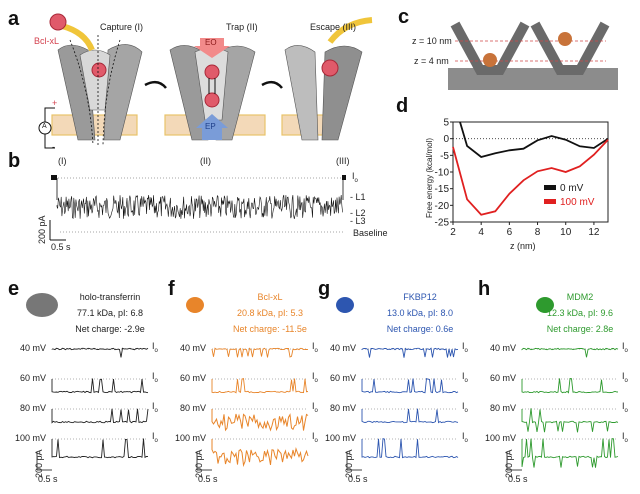 The width and height of the screenshot is (640, 494). I want to click on eo-arrow-icon, so click(212, 48).